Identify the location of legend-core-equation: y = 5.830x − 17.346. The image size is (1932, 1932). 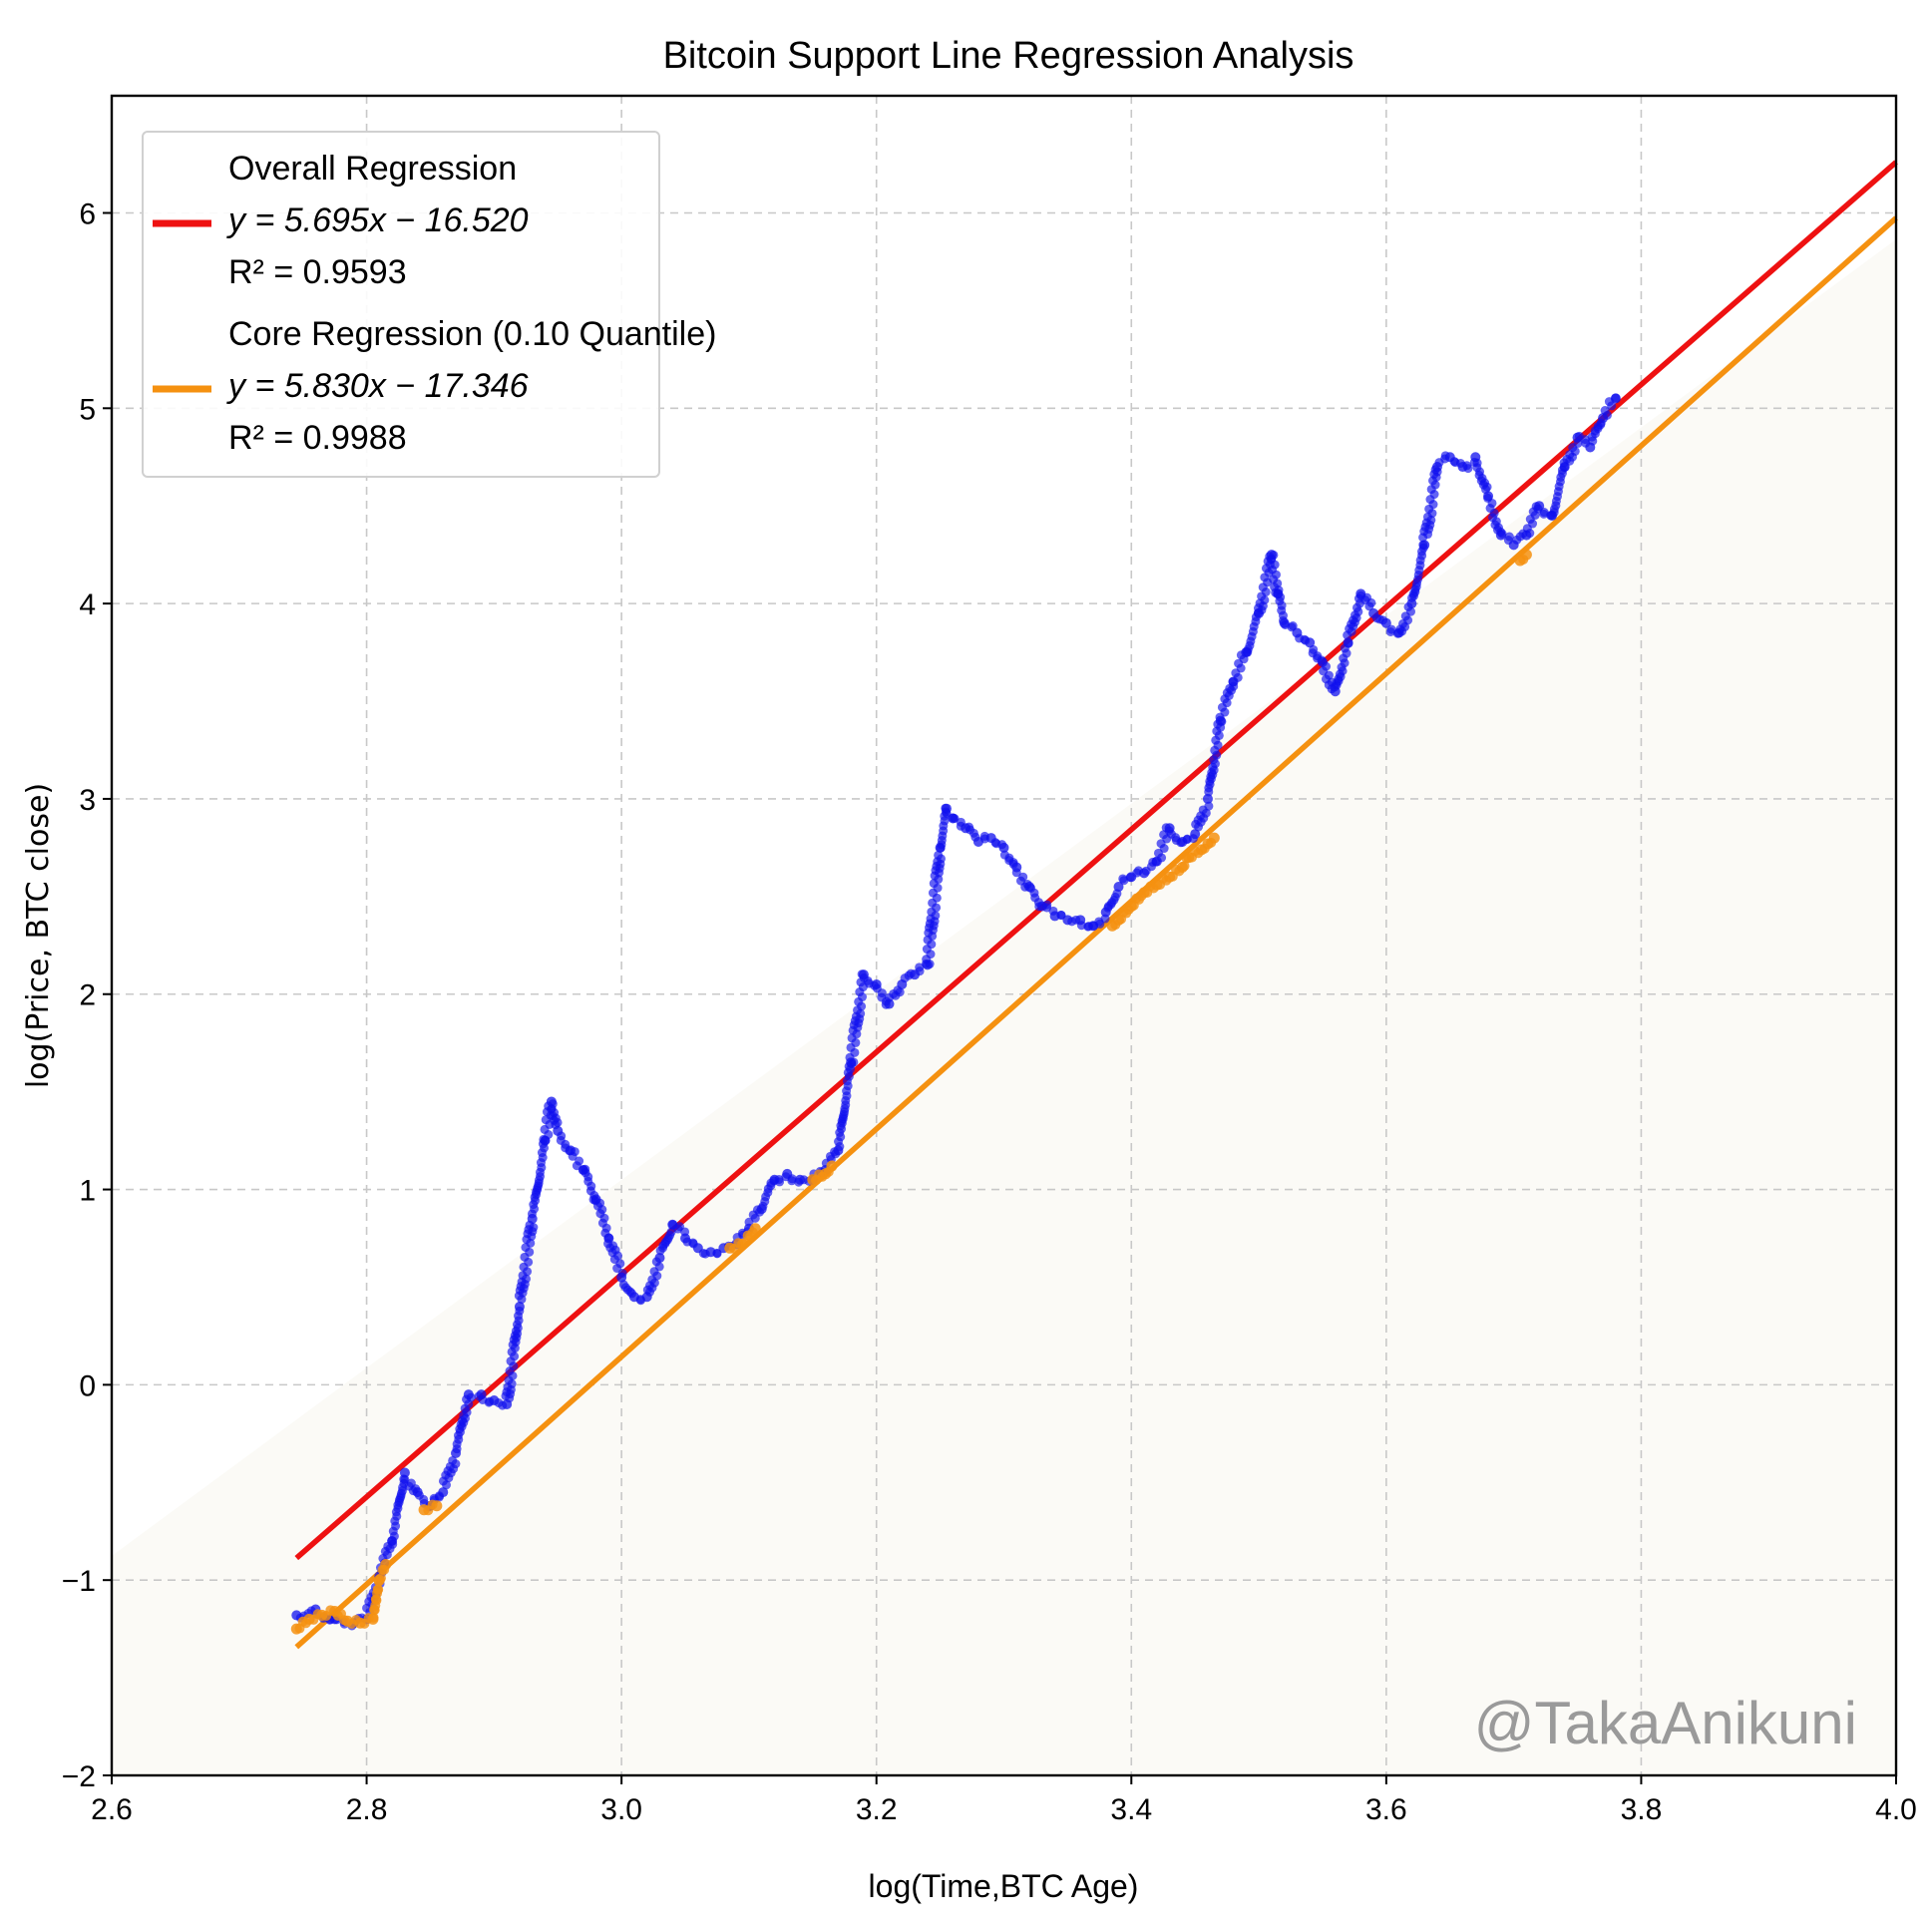
(378, 386).